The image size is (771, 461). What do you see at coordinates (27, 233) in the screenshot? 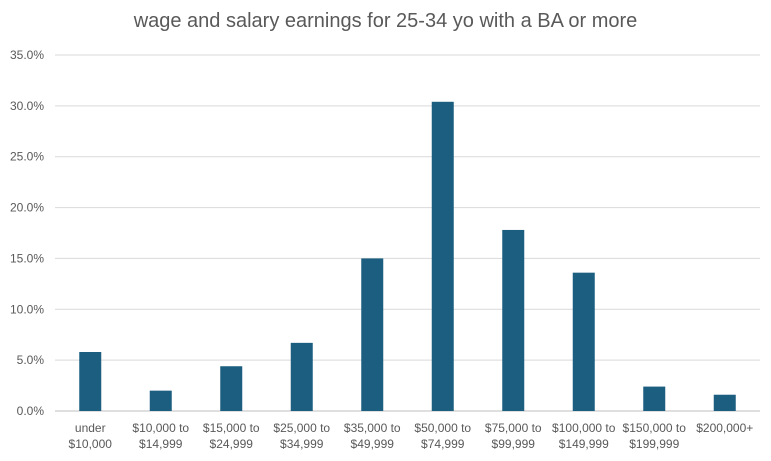
I see `y-axis-ticks: 0.0% 5.0% 10.0% 15.0% 20.0% 25.0% 30.0% 35.0%` at bounding box center [27, 233].